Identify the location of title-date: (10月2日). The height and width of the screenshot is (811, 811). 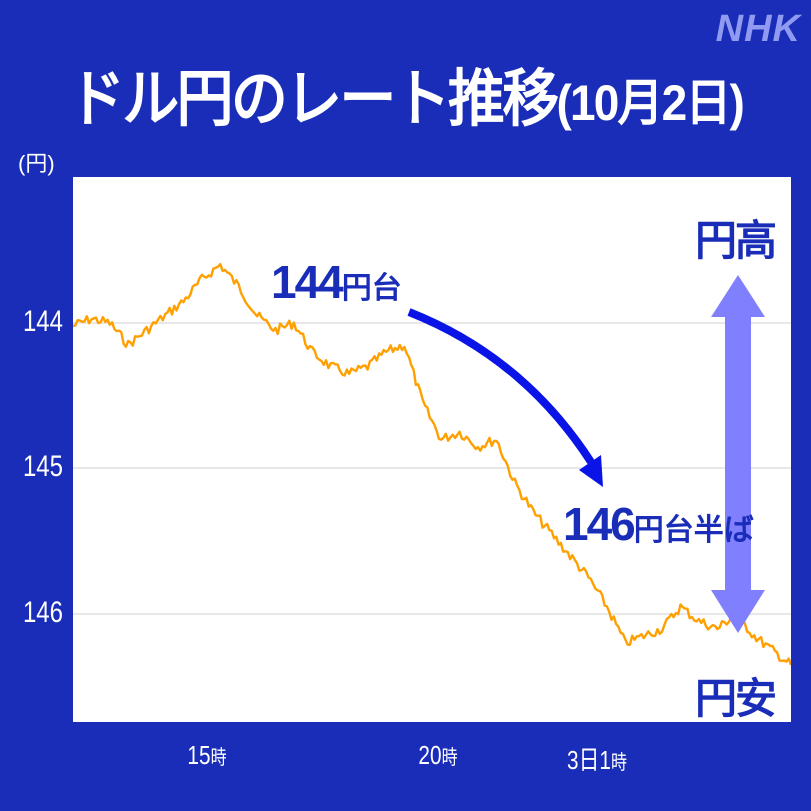
(650, 103).